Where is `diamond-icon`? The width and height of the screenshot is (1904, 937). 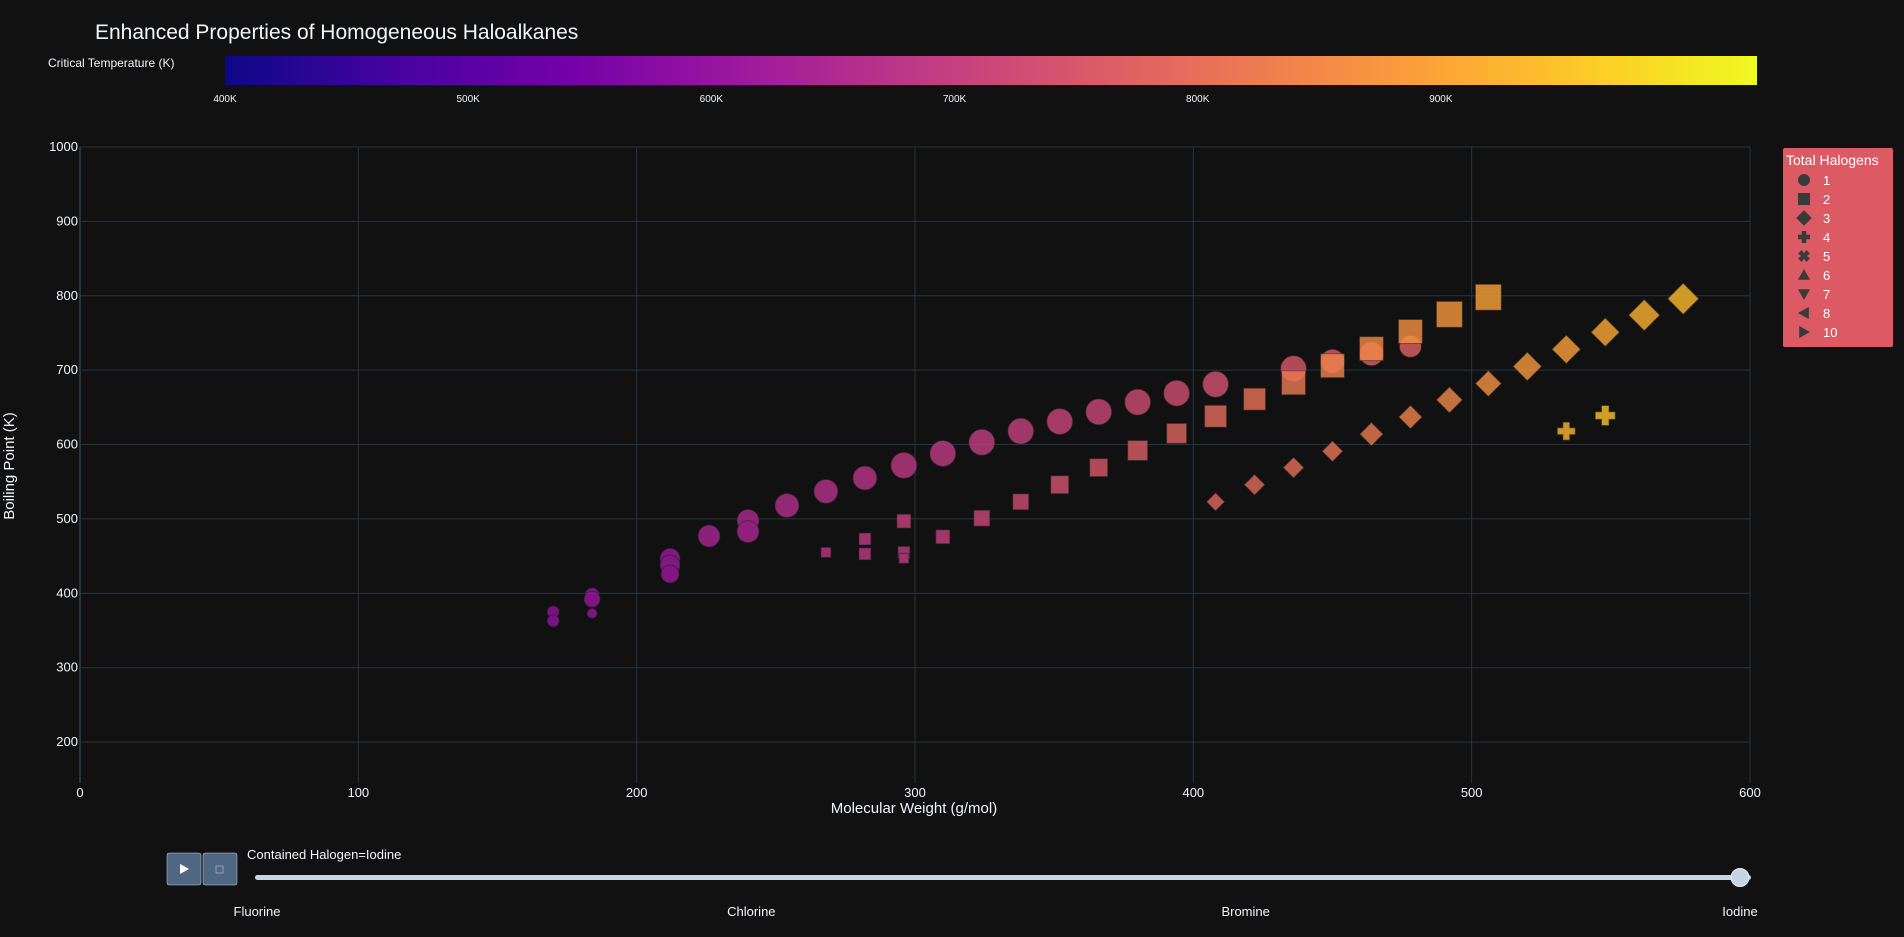
diamond-icon is located at coordinates (1804, 218).